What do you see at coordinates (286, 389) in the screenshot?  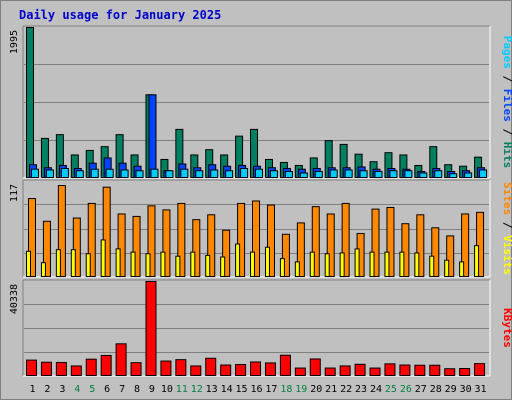 I see `day-tick-label: 18` at bounding box center [286, 389].